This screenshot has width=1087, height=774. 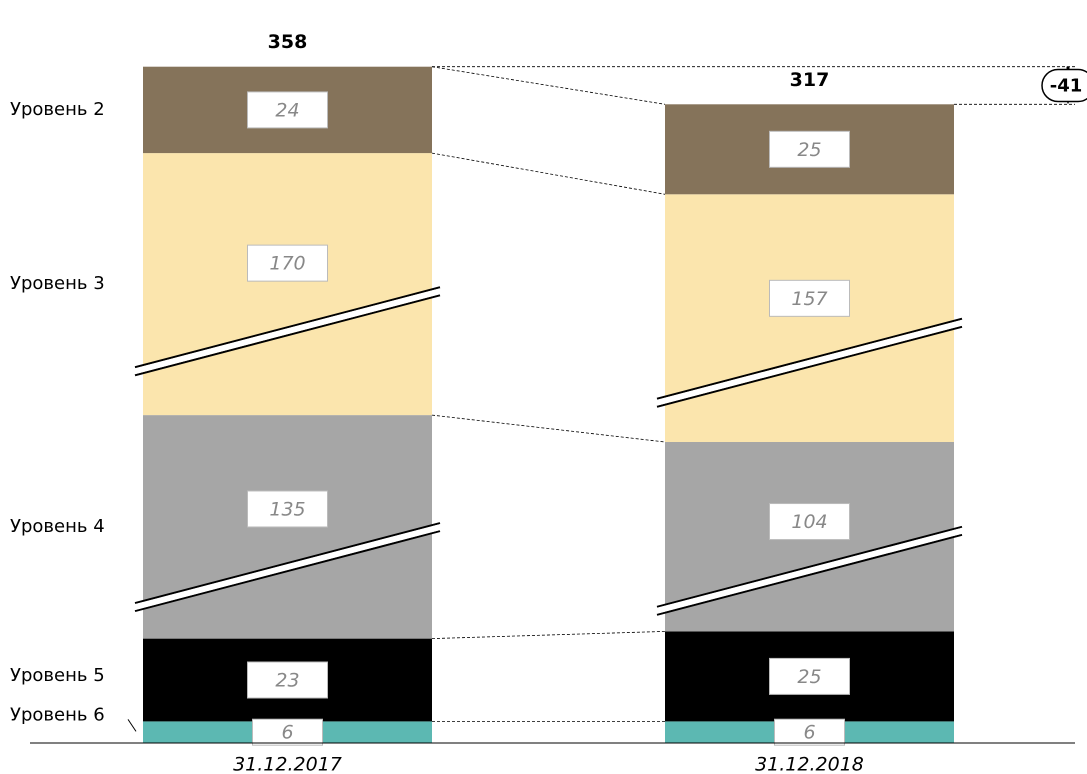 What do you see at coordinates (57, 714) in the screenshot?
I see `legend-label: Уровень 6` at bounding box center [57, 714].